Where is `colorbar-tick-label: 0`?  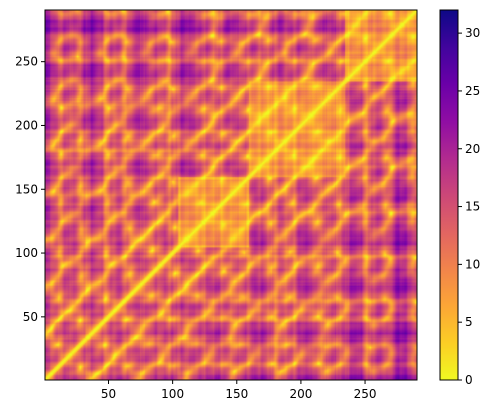 colorbar-tick-label: 0 is located at coordinates (469, 380).